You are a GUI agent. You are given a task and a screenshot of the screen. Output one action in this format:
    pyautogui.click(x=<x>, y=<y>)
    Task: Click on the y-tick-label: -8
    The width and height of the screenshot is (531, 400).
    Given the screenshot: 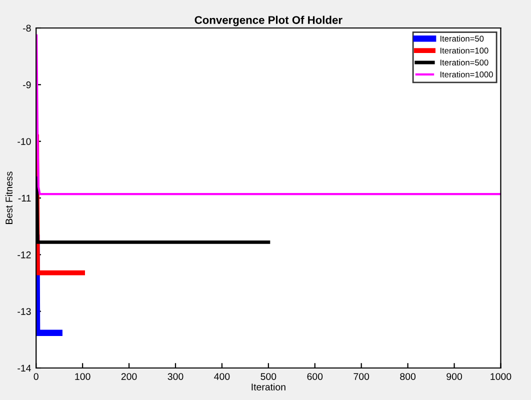 What is the action you would take?
    pyautogui.click(x=27, y=28)
    